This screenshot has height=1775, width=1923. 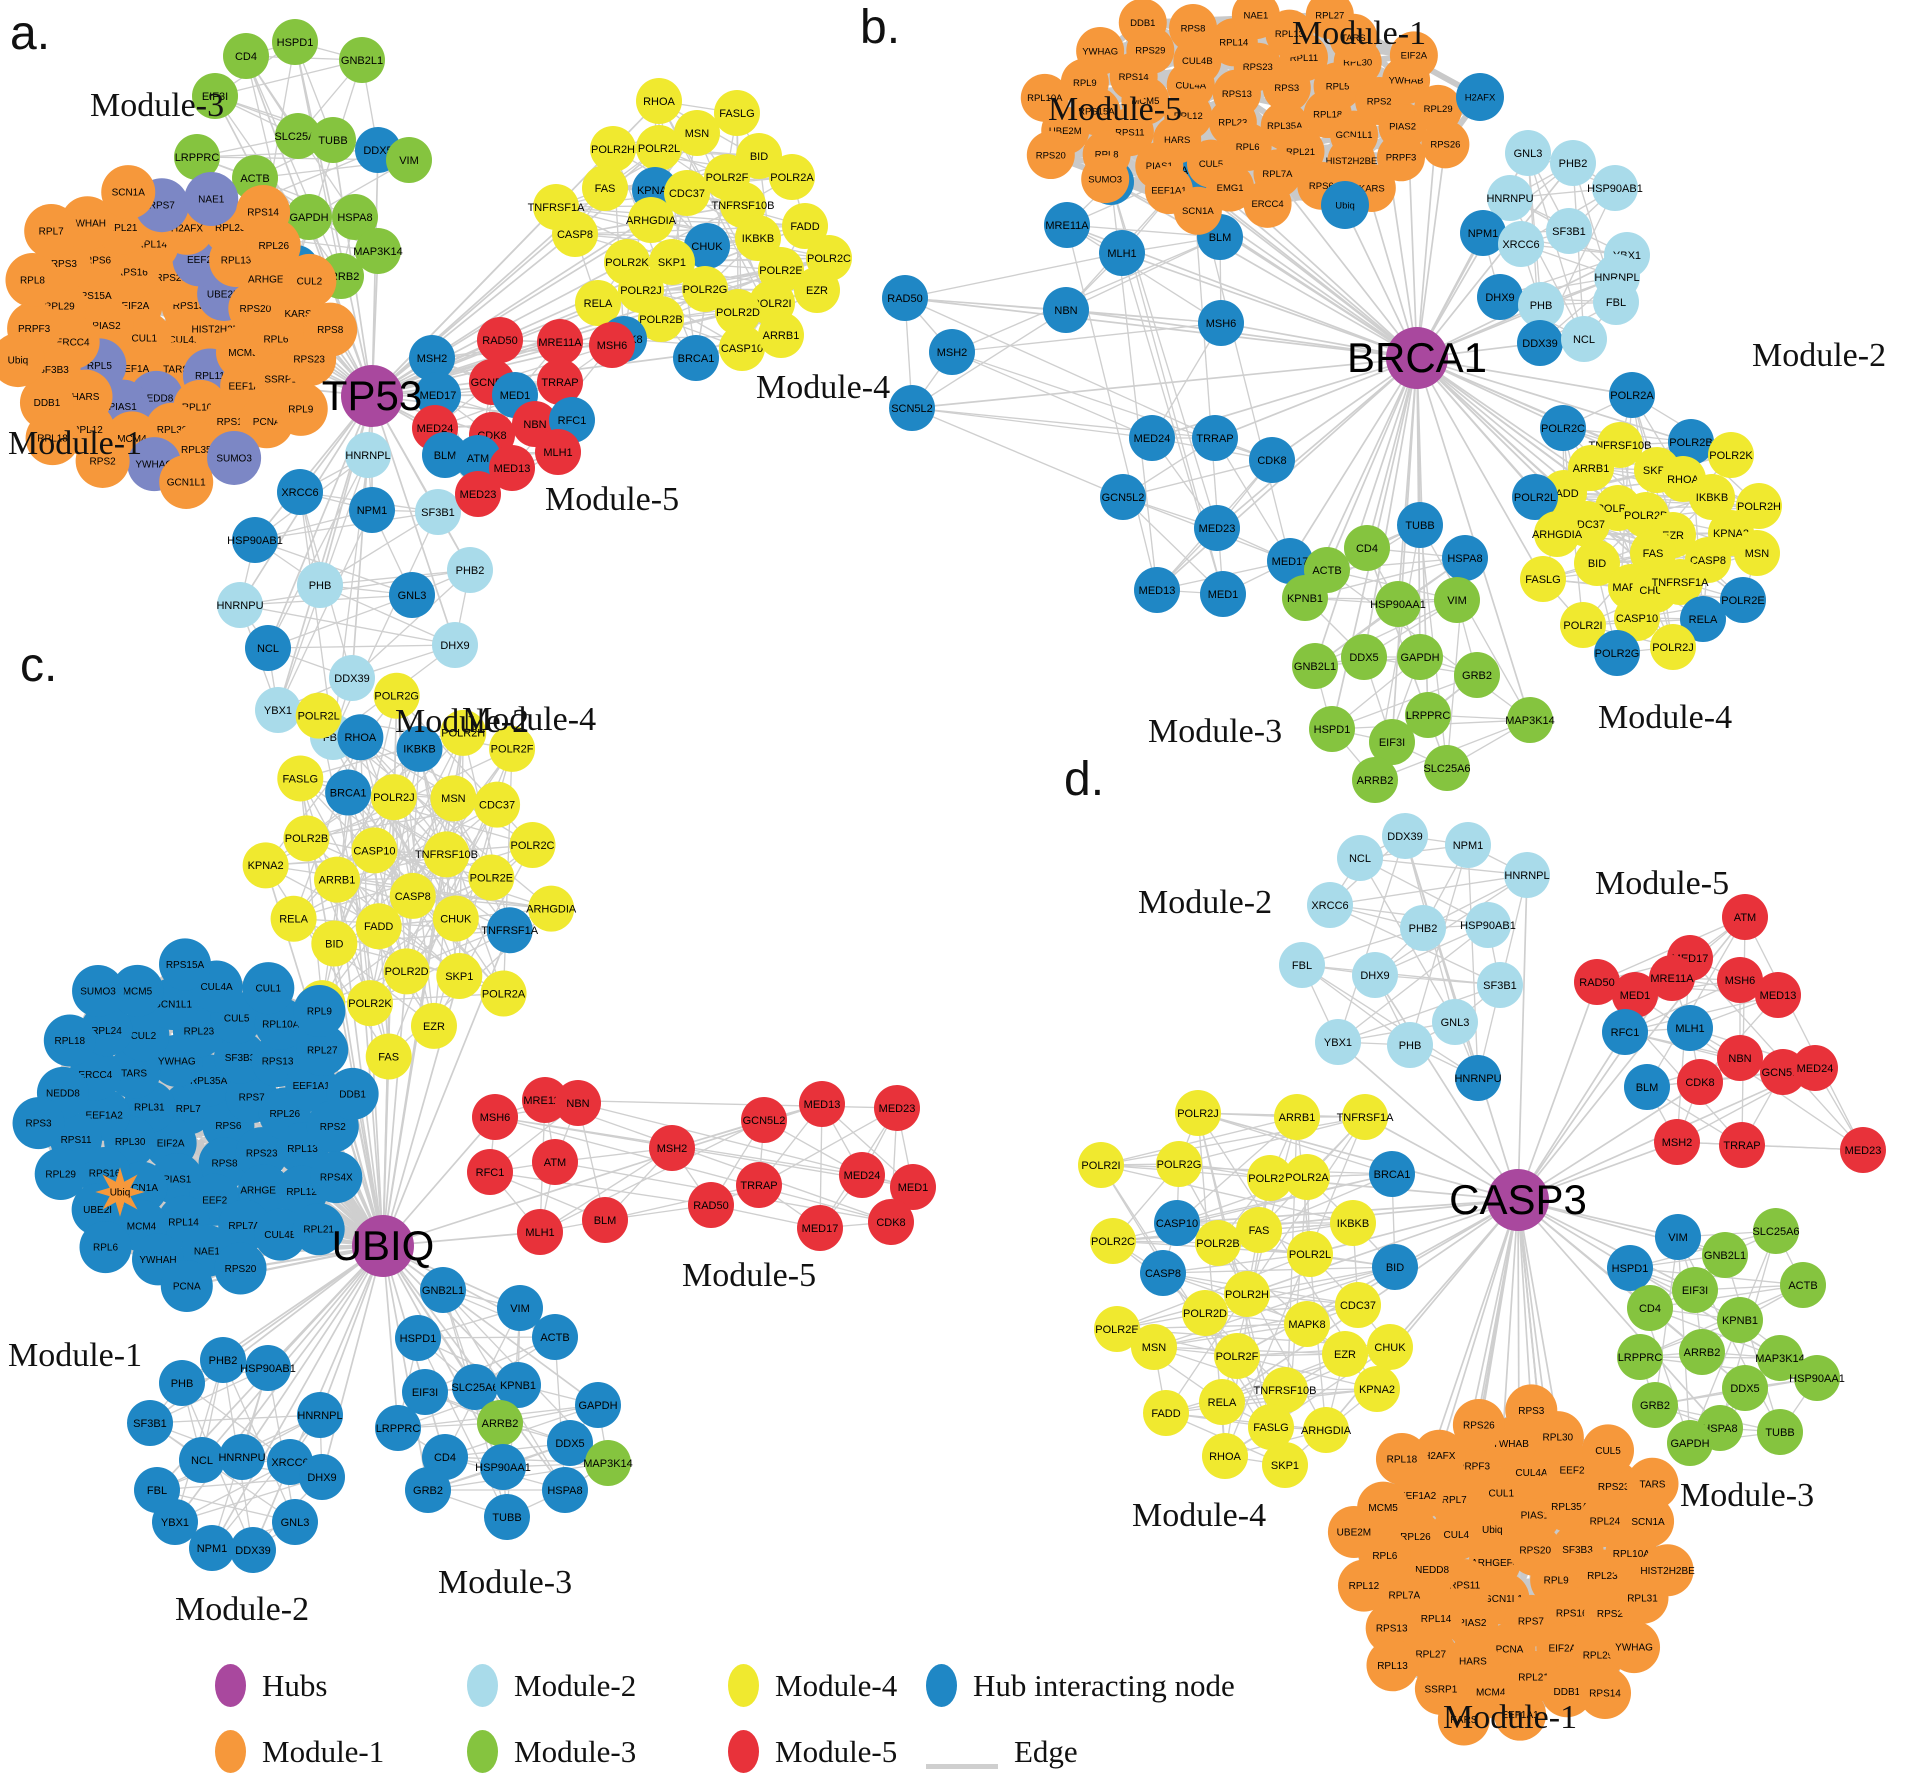 What do you see at coordinates (150, 1423) in the screenshot?
I see `node-SF3B1` at bounding box center [150, 1423].